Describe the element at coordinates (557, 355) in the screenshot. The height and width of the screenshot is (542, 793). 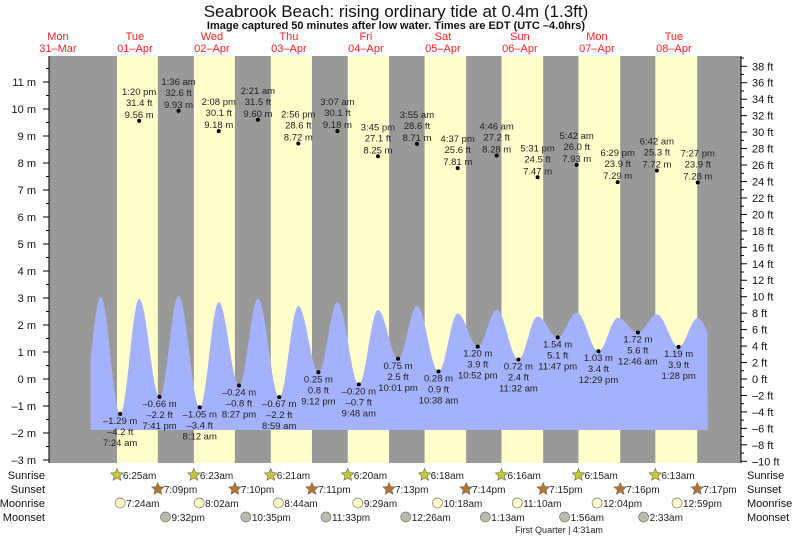
I see `low-tide-label: 5.1 ft` at that location.